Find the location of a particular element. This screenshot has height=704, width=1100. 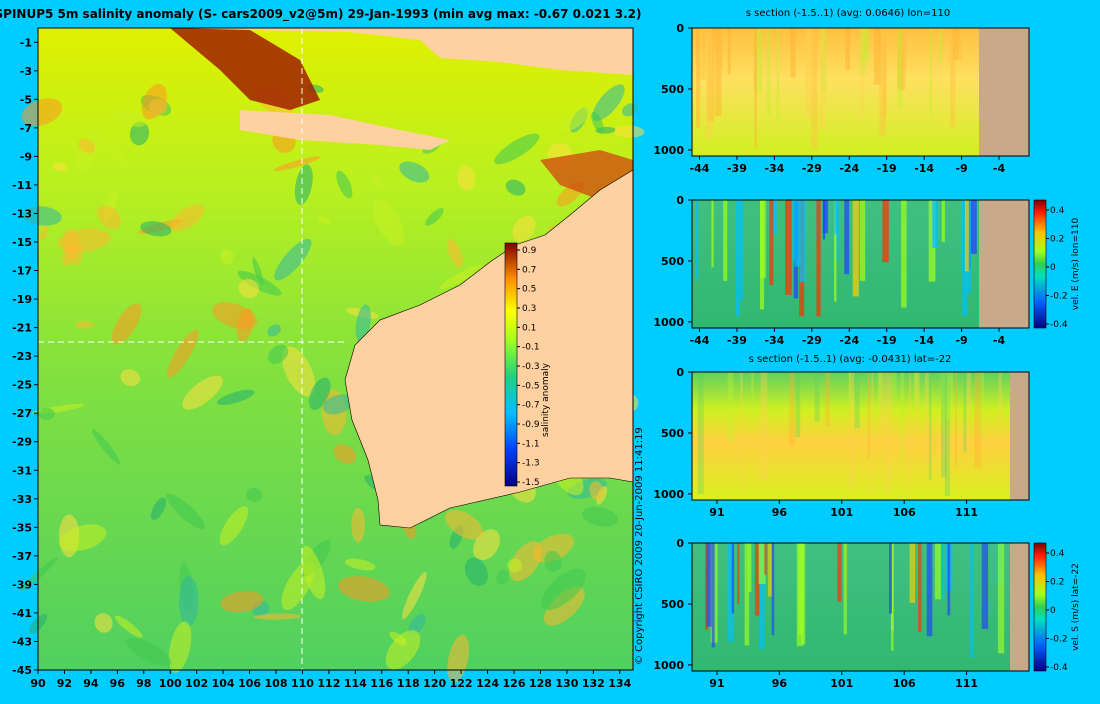

section-x-tick-label: -34 is located at coordinates (774, 340).